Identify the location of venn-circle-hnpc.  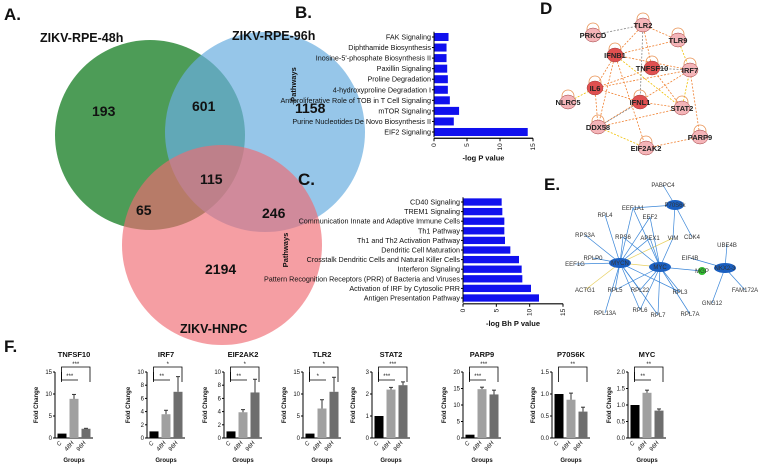
(222, 245).